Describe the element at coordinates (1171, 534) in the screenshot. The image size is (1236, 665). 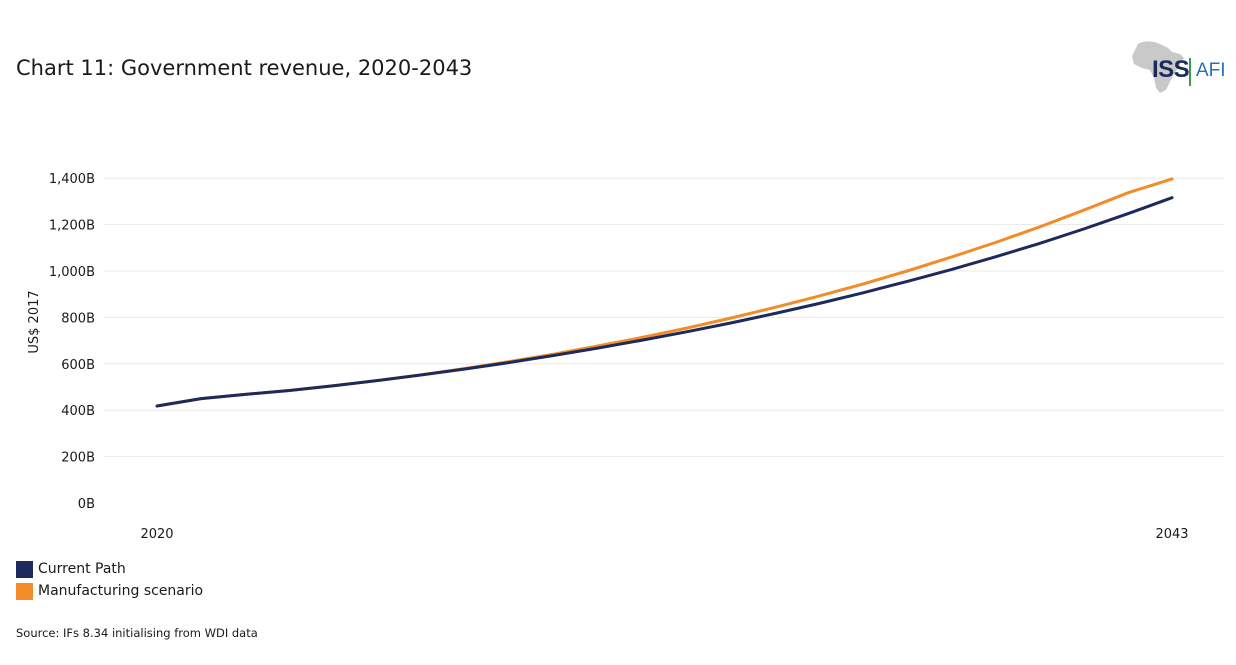
I see `x-tick-label: 2043` at that location.